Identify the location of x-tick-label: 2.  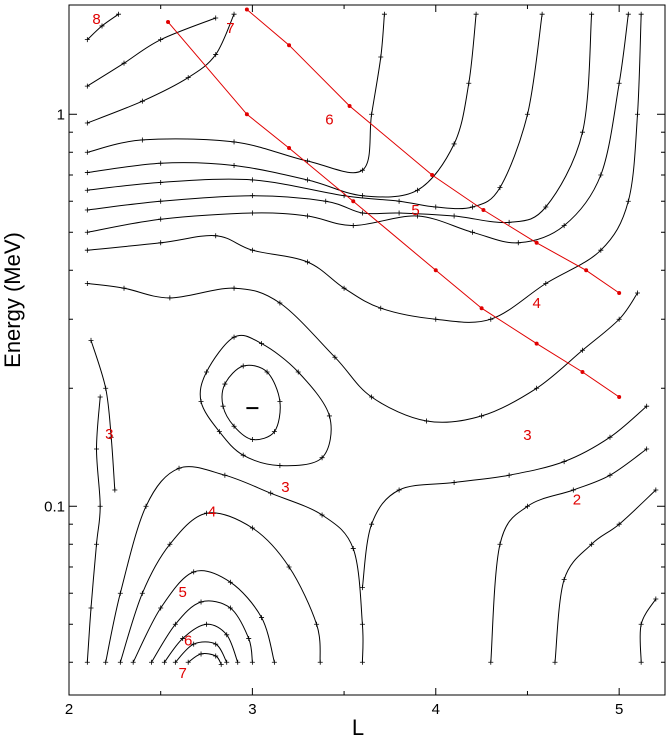
(69, 709).